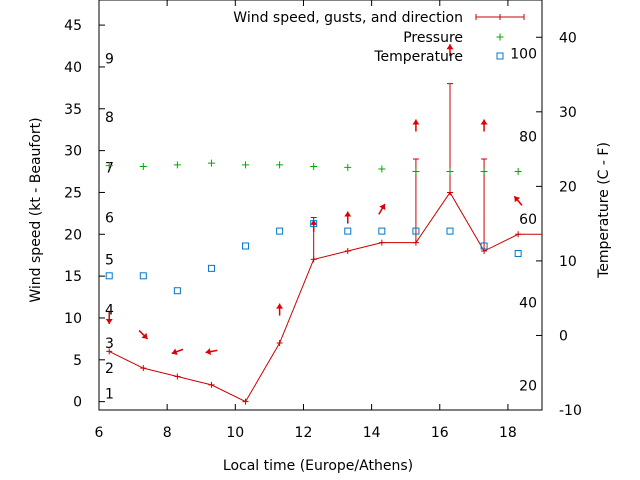  I want to click on legend-swatch-wind, so click(500, 17).